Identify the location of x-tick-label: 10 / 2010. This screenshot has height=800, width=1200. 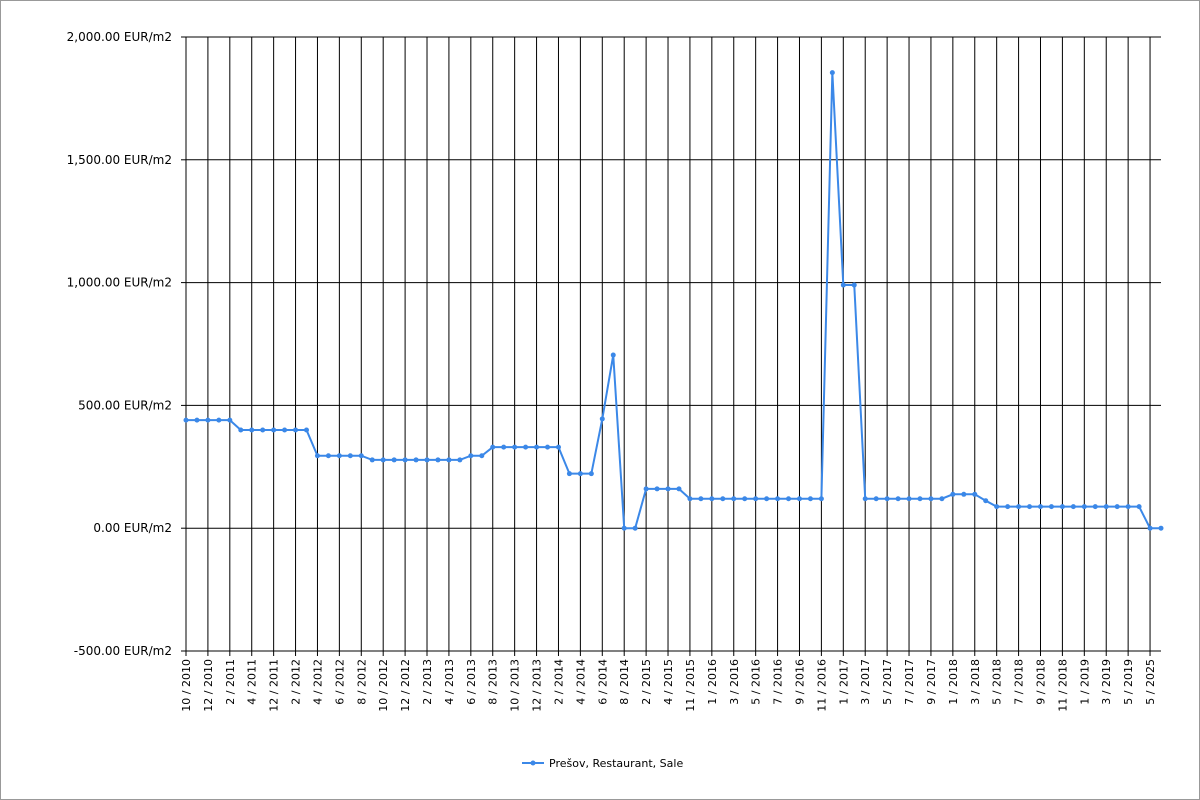
(186, 685).